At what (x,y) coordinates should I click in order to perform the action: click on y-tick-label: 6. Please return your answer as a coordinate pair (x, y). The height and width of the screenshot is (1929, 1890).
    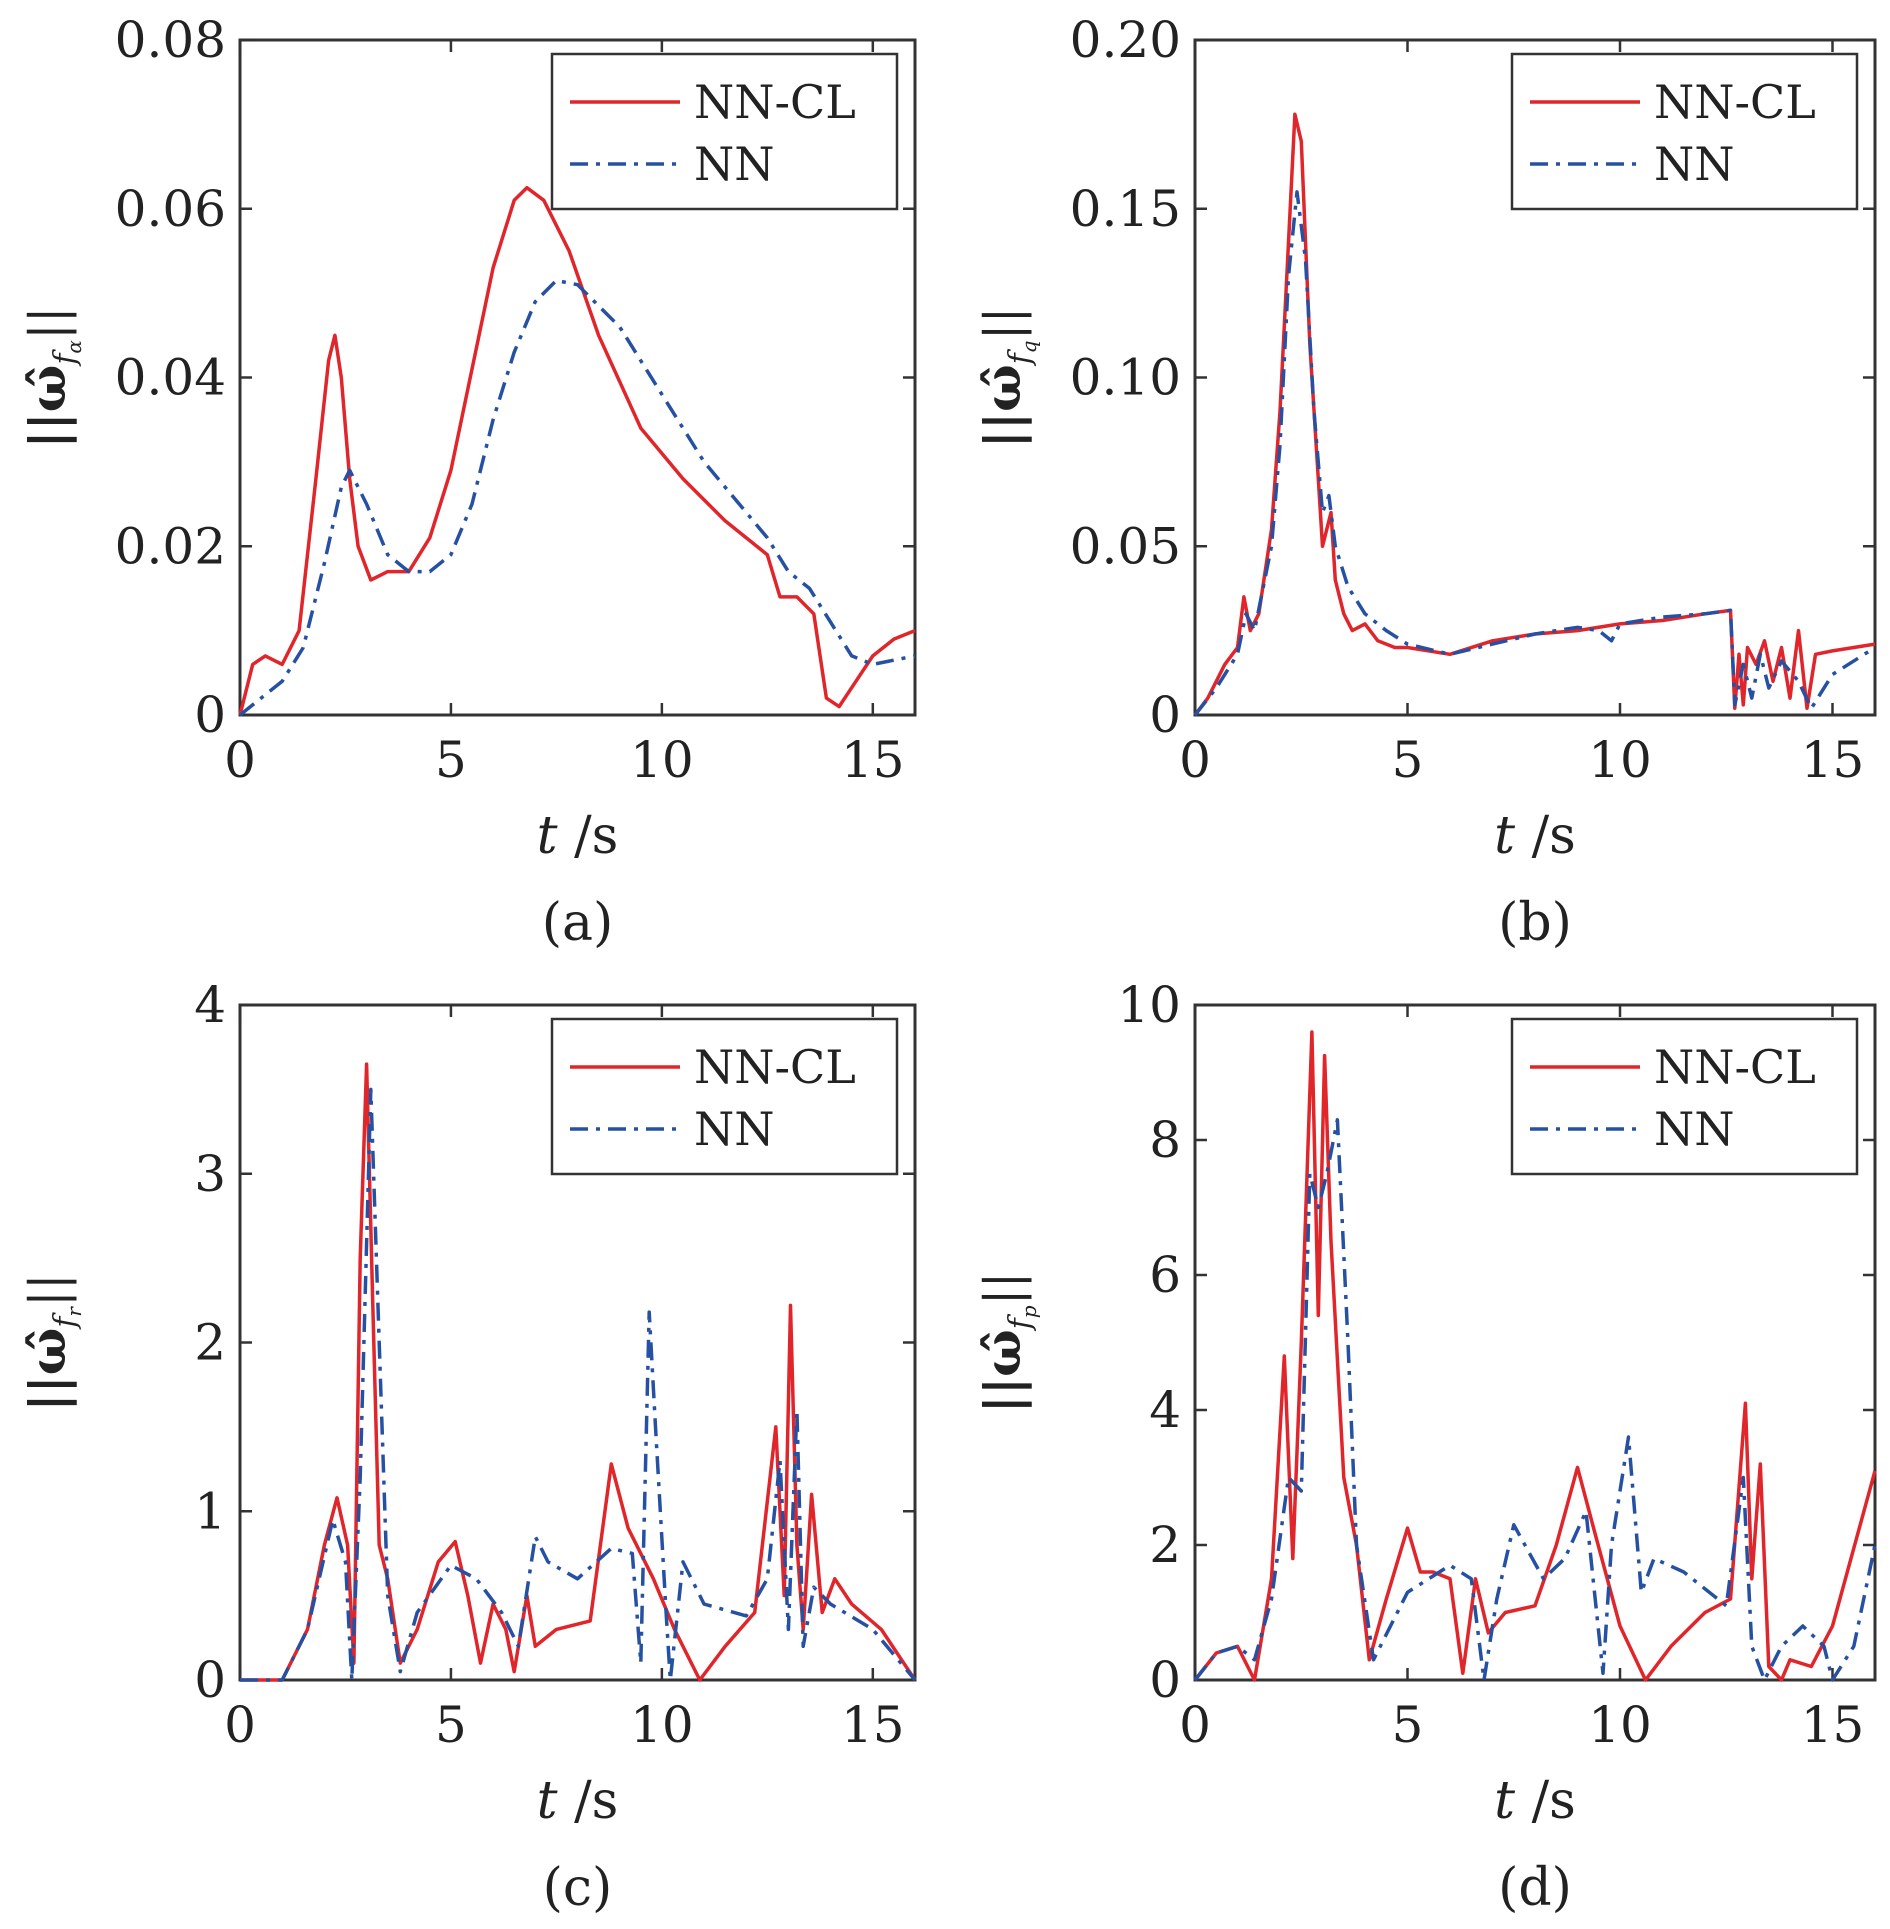
    Looking at the image, I should click on (1165, 1275).